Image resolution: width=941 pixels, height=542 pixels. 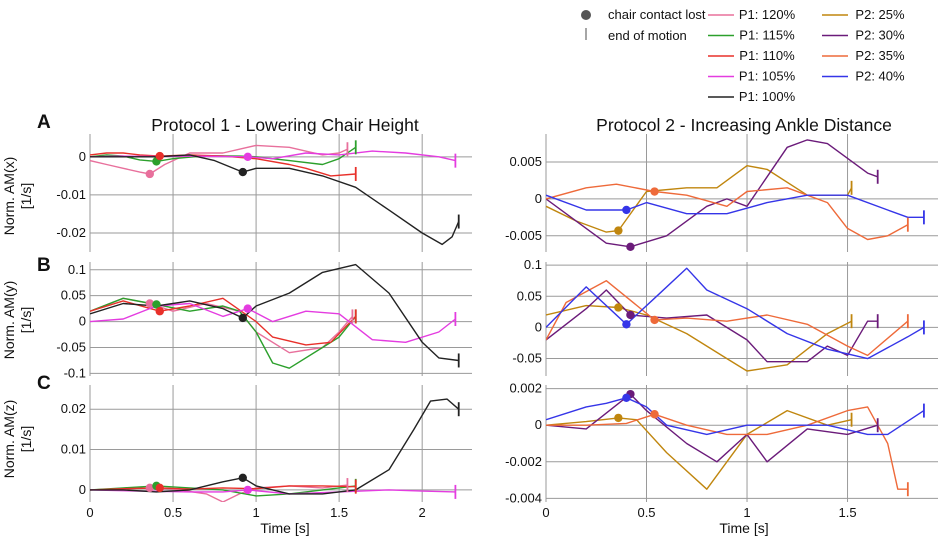 What do you see at coordinates (767, 96) in the screenshot?
I see `legend-label-p1-100: P1: 100%` at bounding box center [767, 96].